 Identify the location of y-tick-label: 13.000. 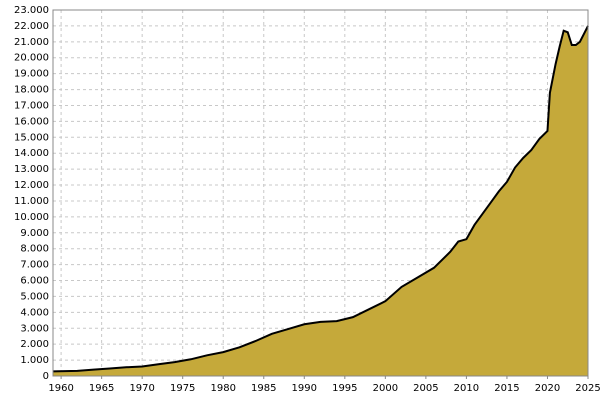
(31, 169).